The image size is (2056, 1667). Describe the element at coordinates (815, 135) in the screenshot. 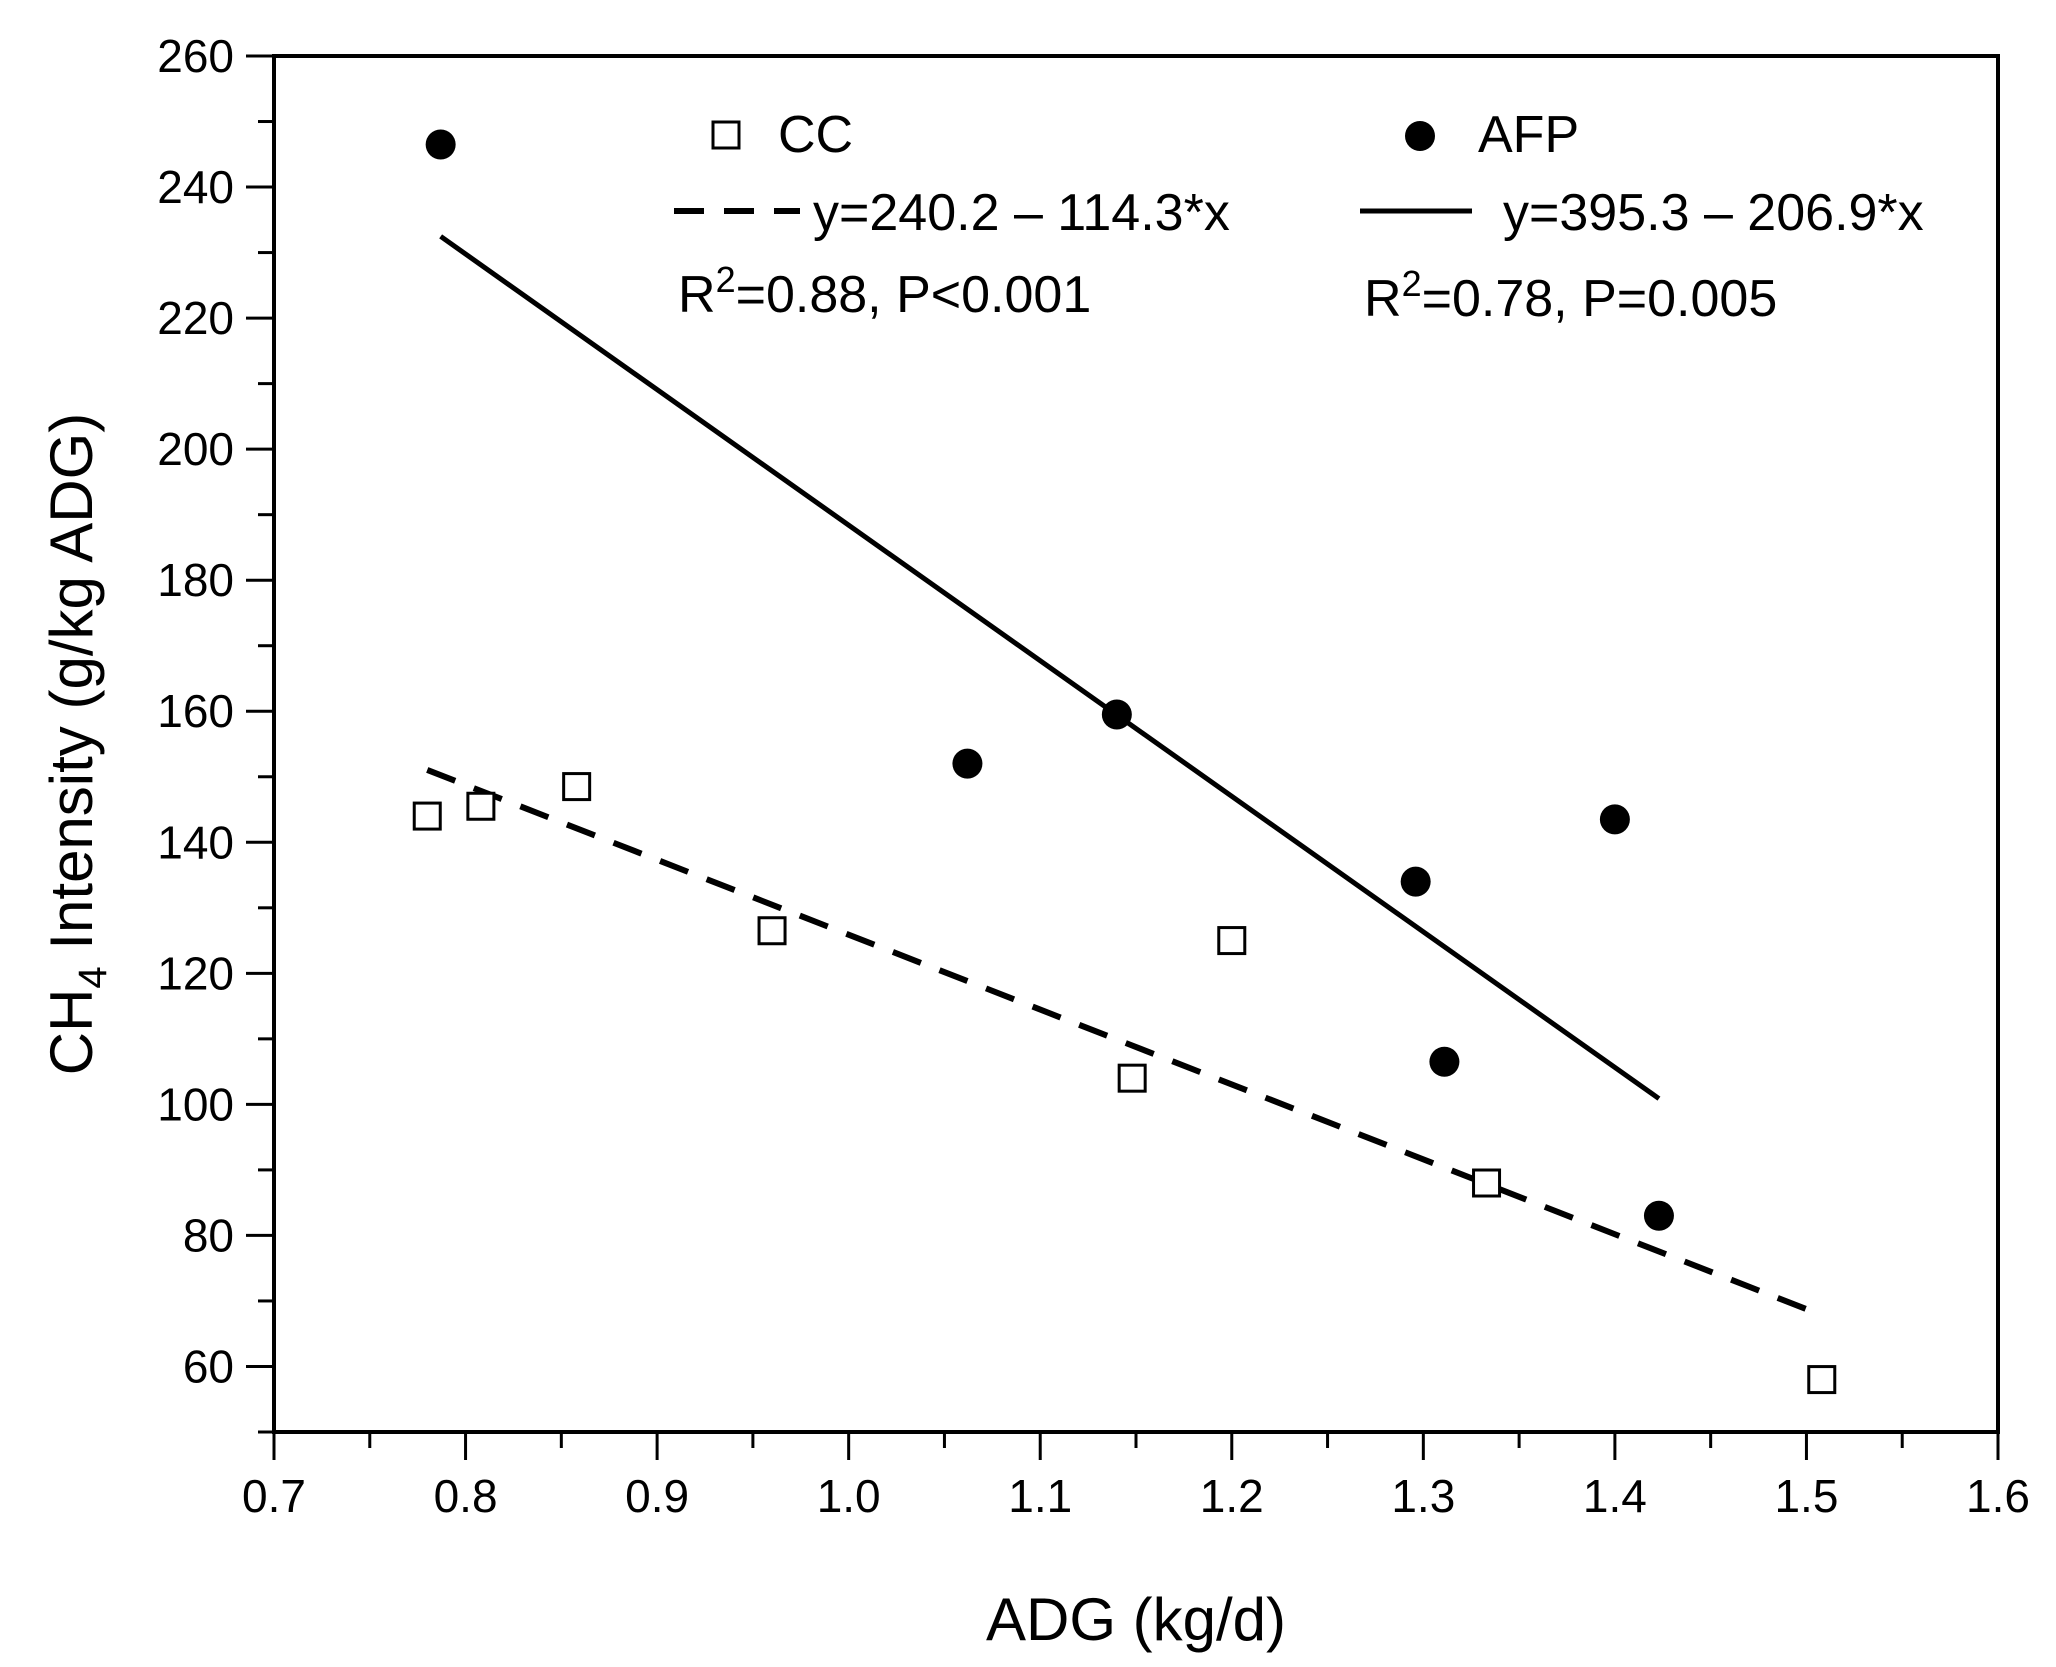

I see `legend-cc-label: CC` at that location.